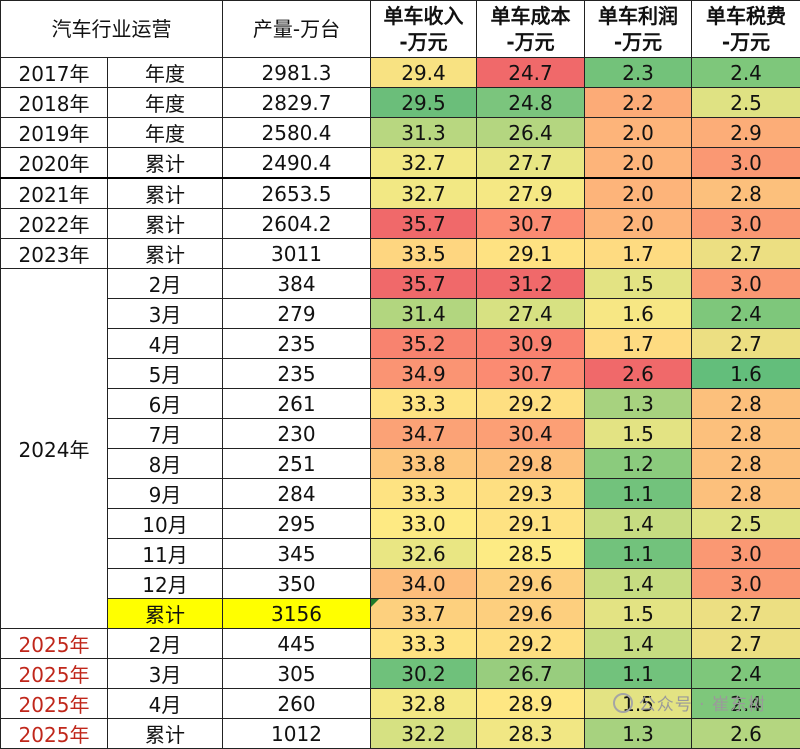 This screenshot has height=749, width=800. Describe the element at coordinates (531, 494) in the screenshot. I see `cost-cell: 29.3` at that location.